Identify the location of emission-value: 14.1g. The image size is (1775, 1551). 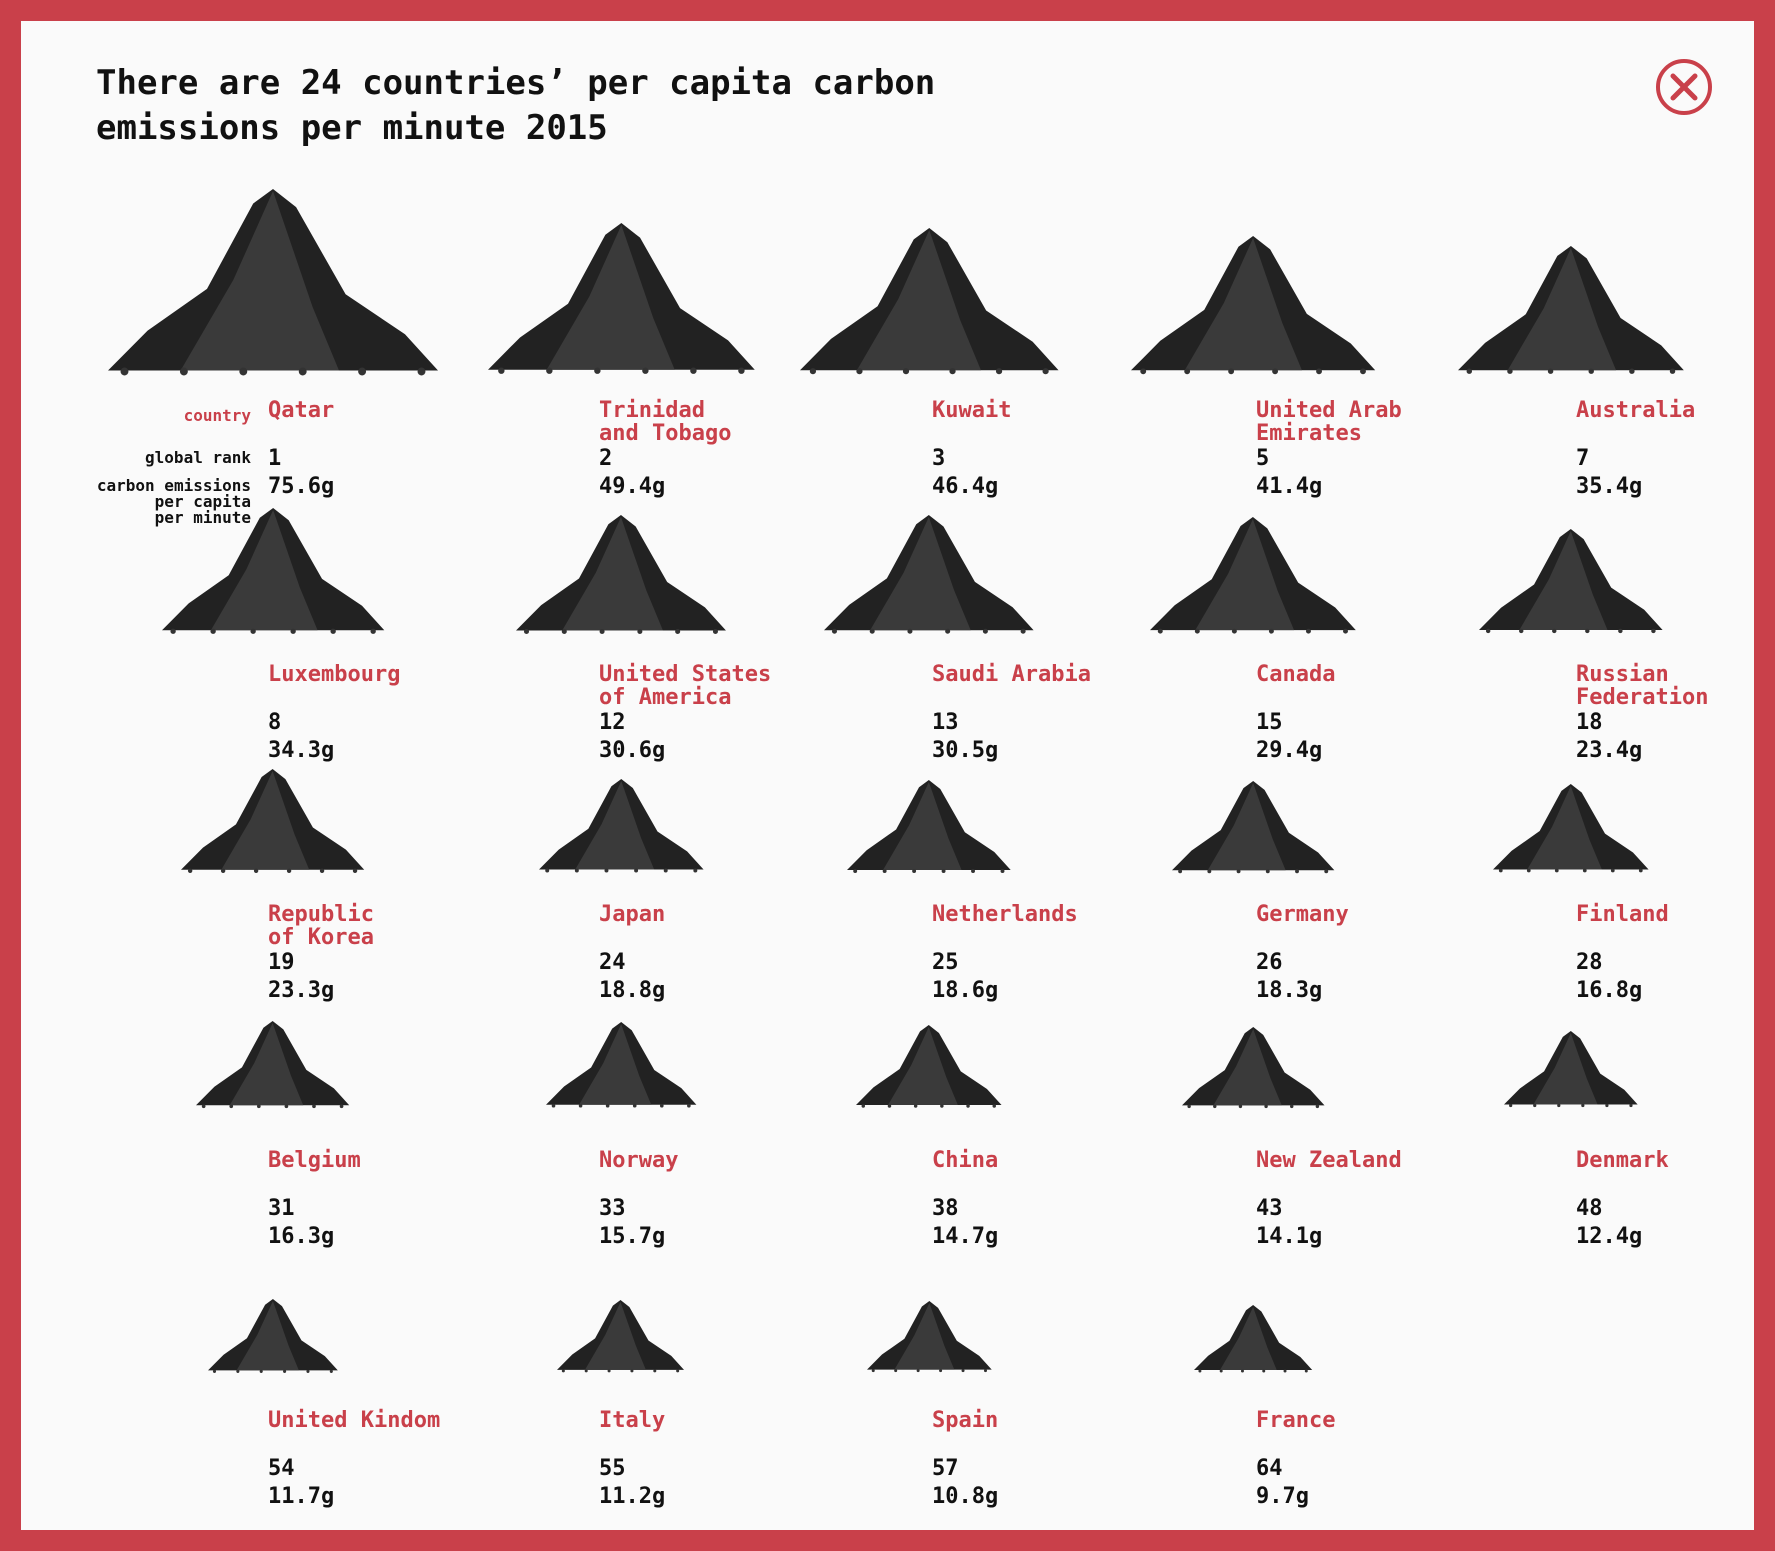
(1289, 1236).